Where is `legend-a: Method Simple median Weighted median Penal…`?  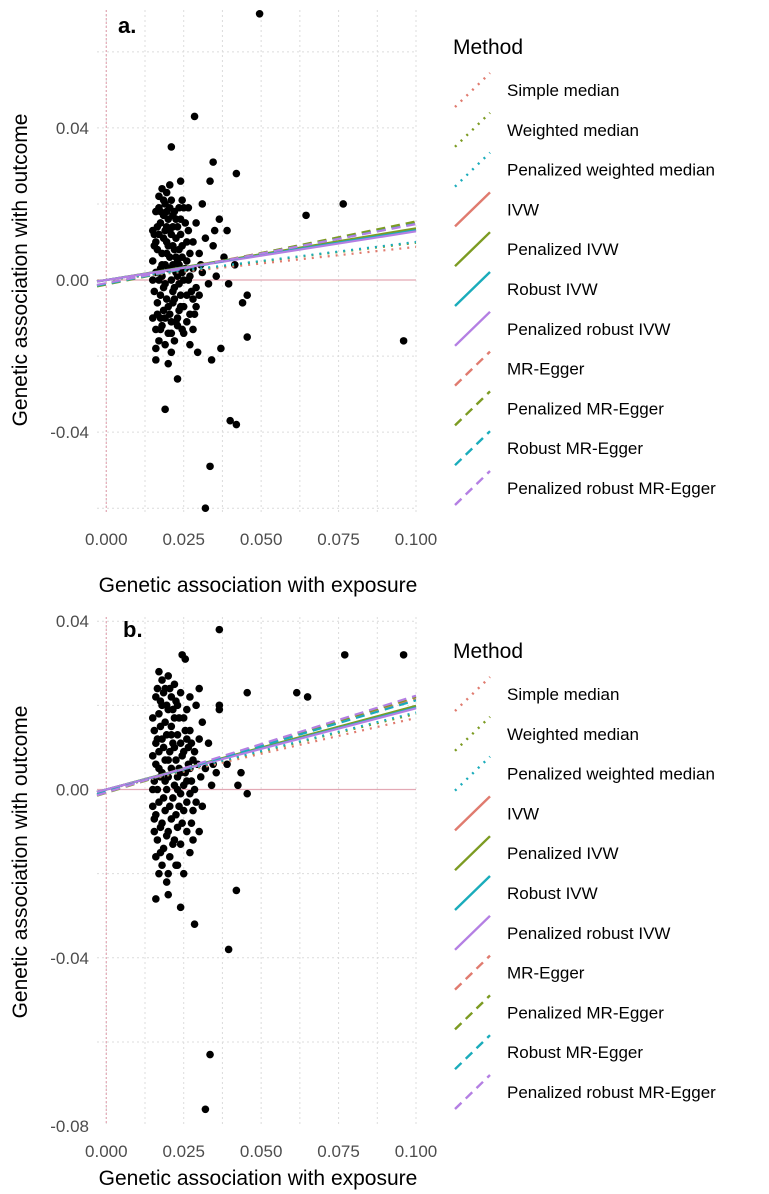
legend-a: Method Simple median Weighted median Penal… is located at coordinates (584, 271).